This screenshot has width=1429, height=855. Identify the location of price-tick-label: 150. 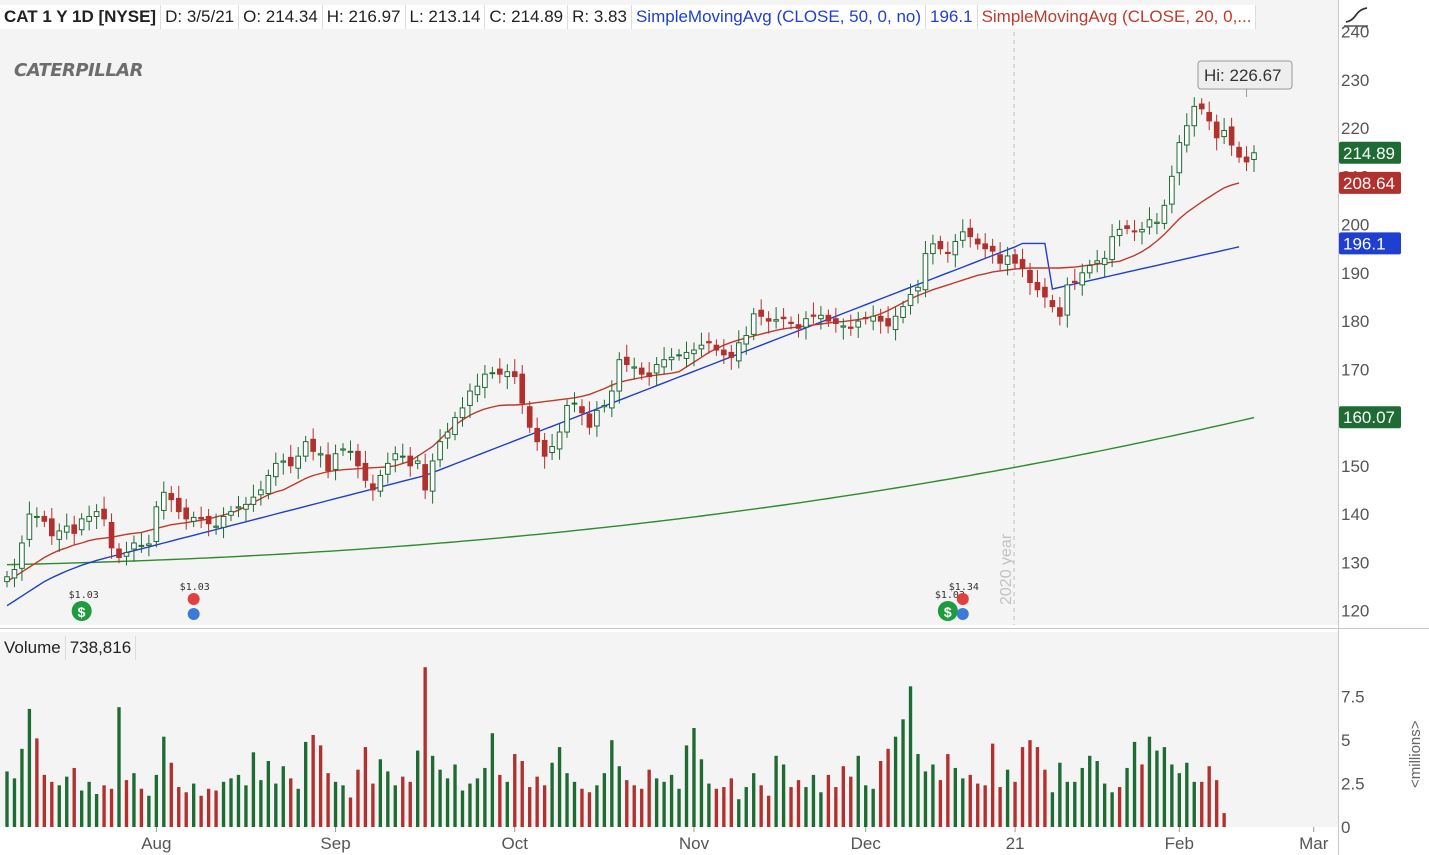
(1355, 466).